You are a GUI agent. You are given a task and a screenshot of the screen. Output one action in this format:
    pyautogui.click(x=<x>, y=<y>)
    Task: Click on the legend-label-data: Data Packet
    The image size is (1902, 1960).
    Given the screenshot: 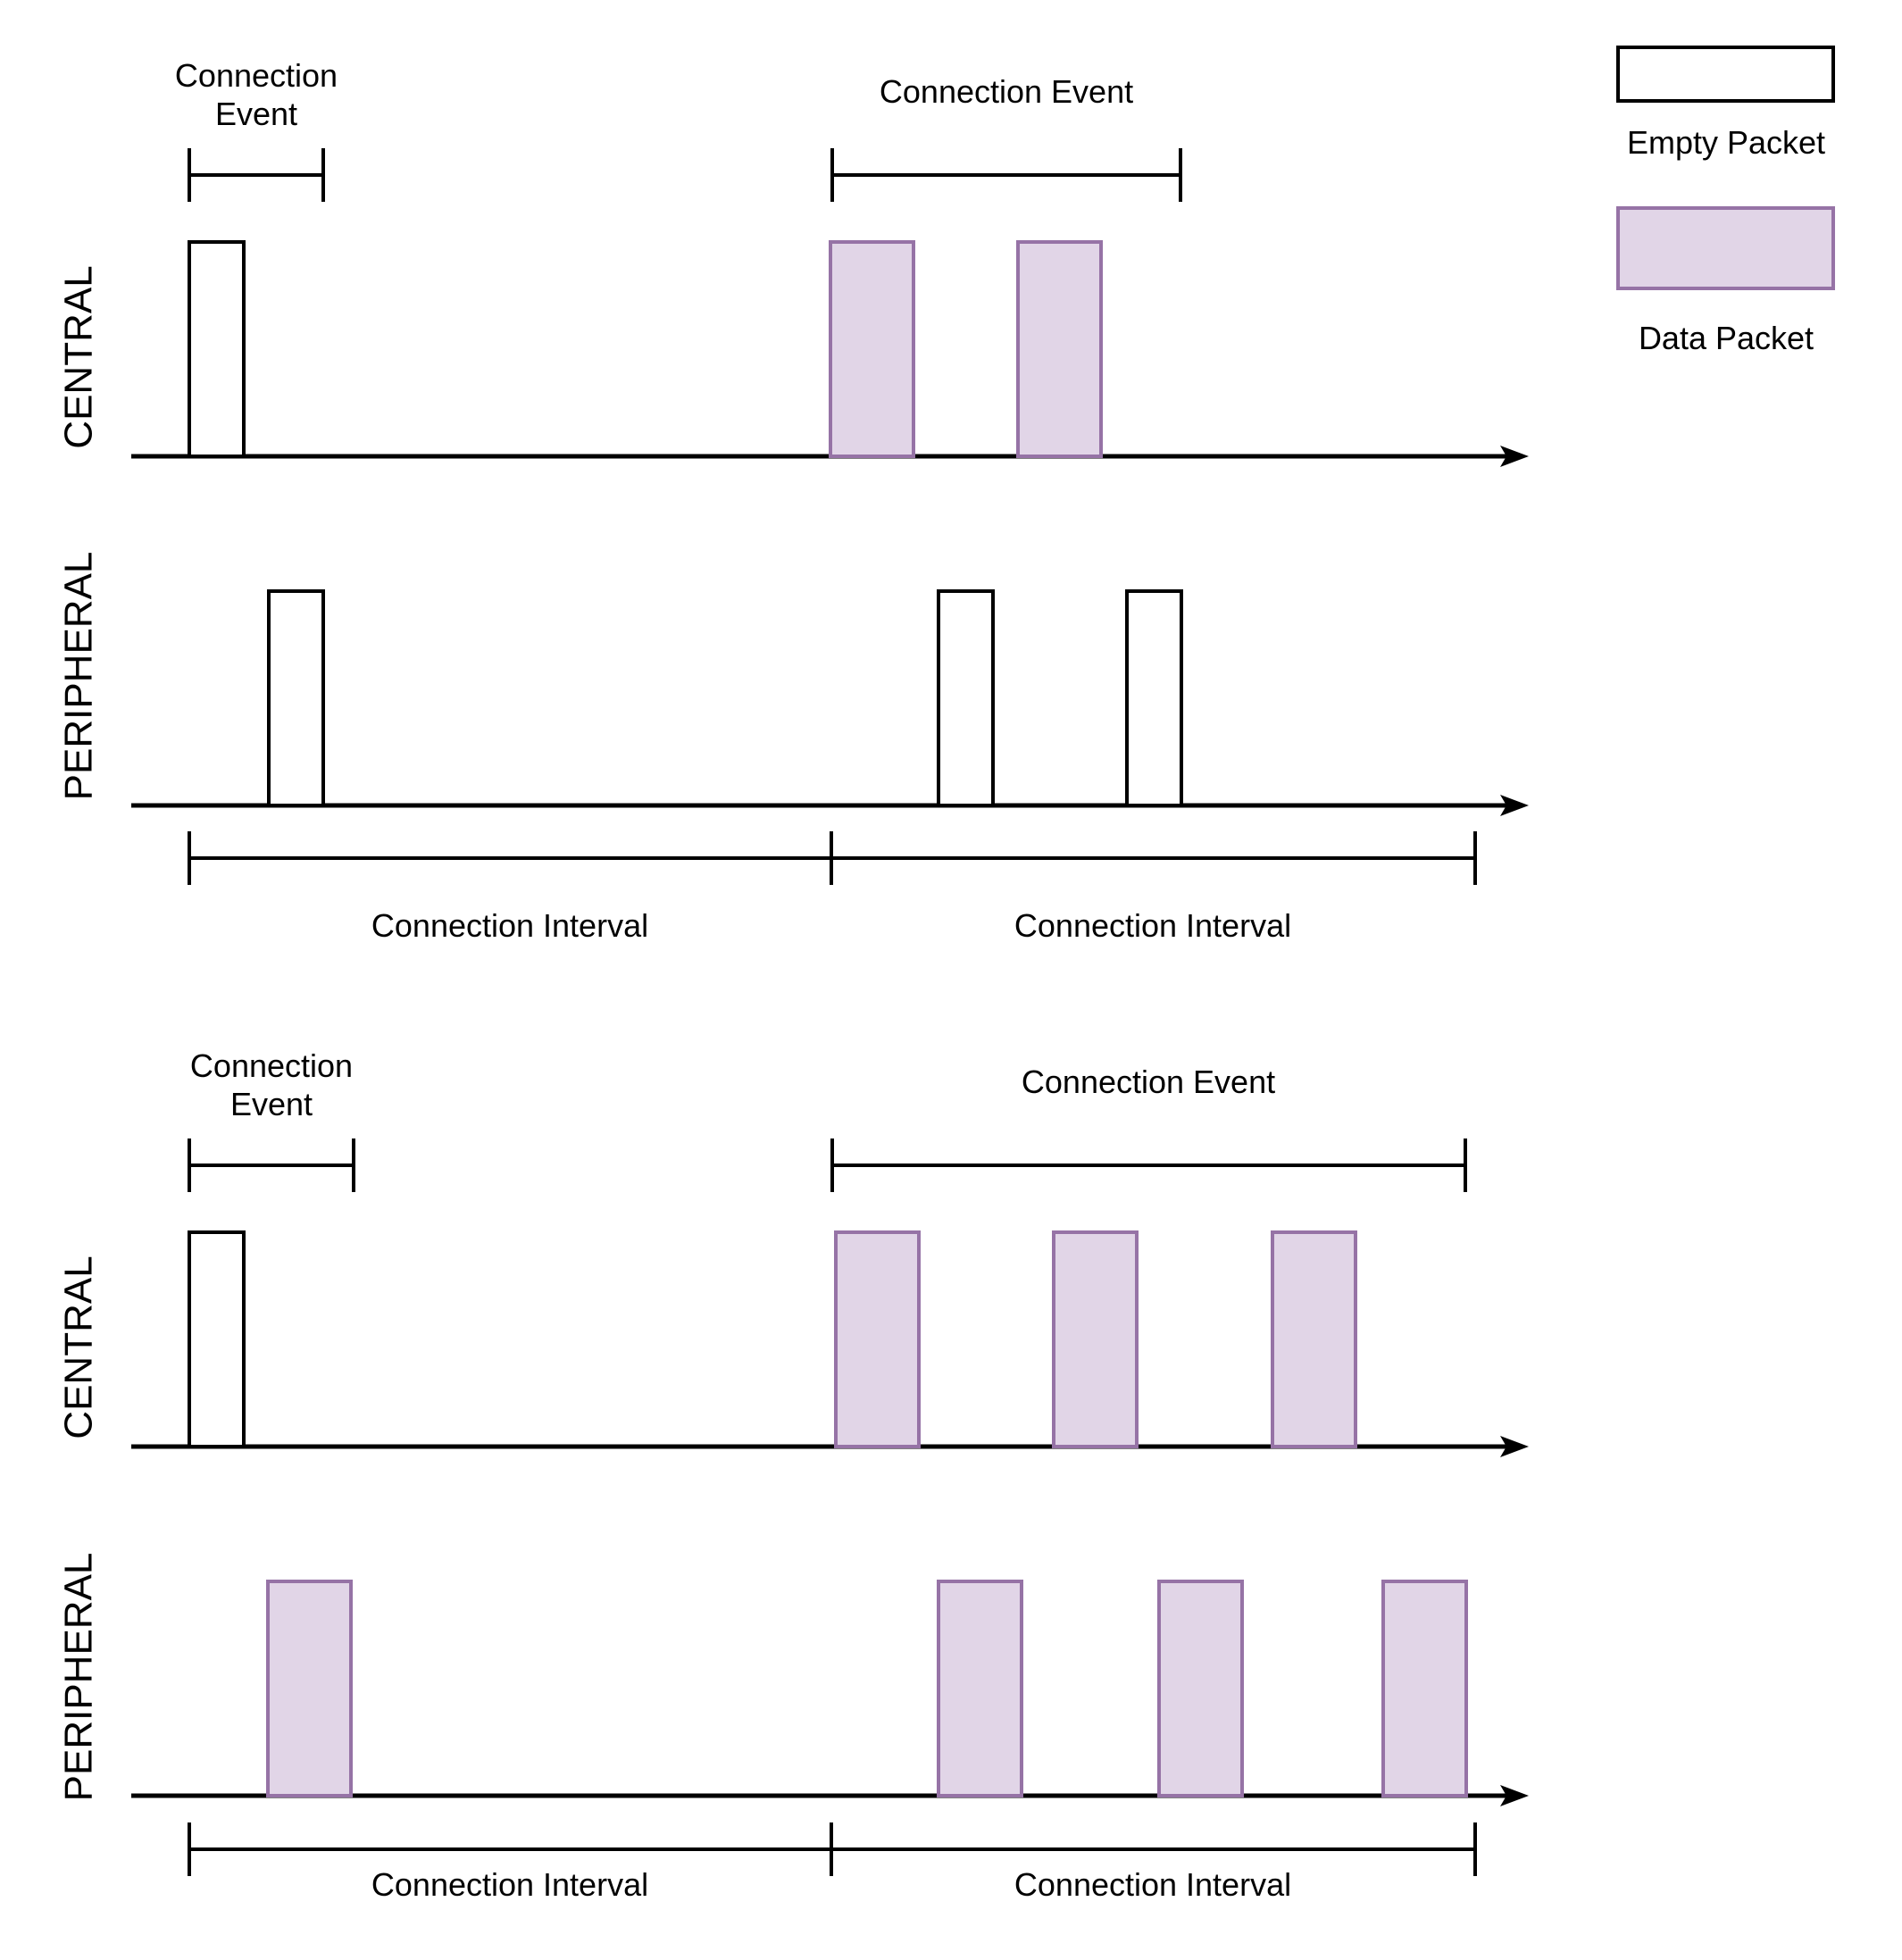 What is the action you would take?
    pyautogui.click(x=1726, y=338)
    